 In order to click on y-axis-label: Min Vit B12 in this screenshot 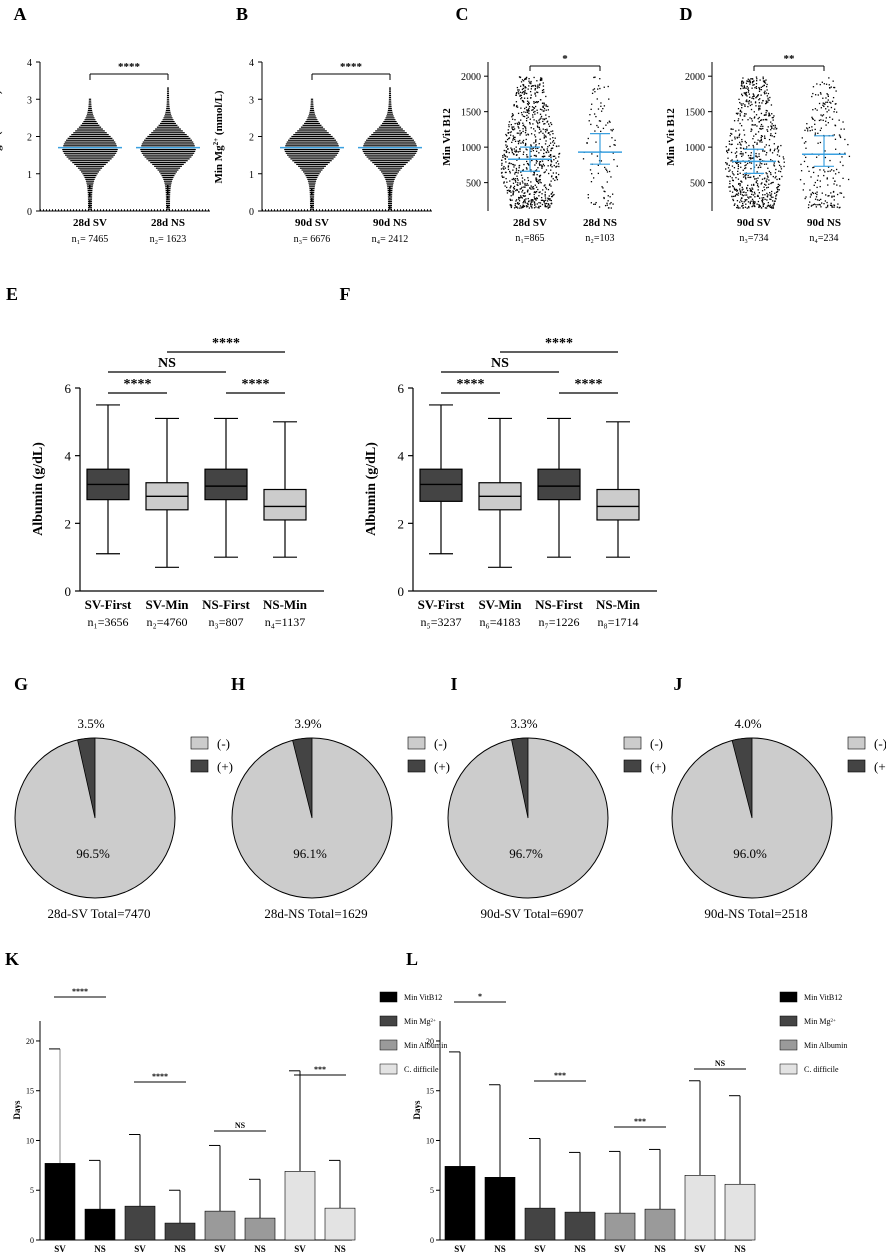, I will do `click(447, 137)`.